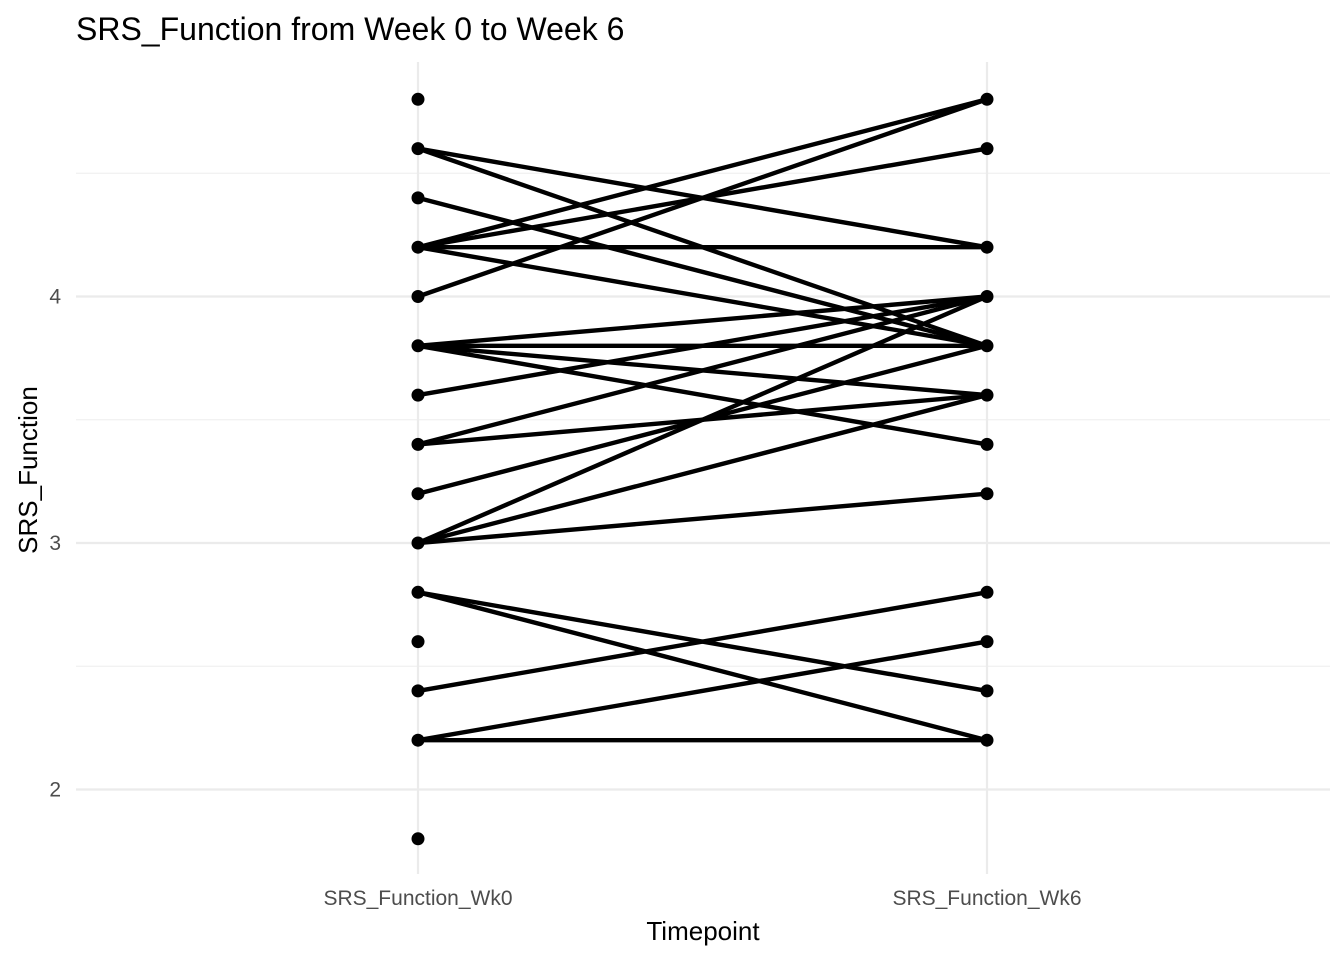 The height and width of the screenshot is (960, 1344). Describe the element at coordinates (986, 898) in the screenshot. I see `x-tick-label: SRS_Function_Wk6` at that location.